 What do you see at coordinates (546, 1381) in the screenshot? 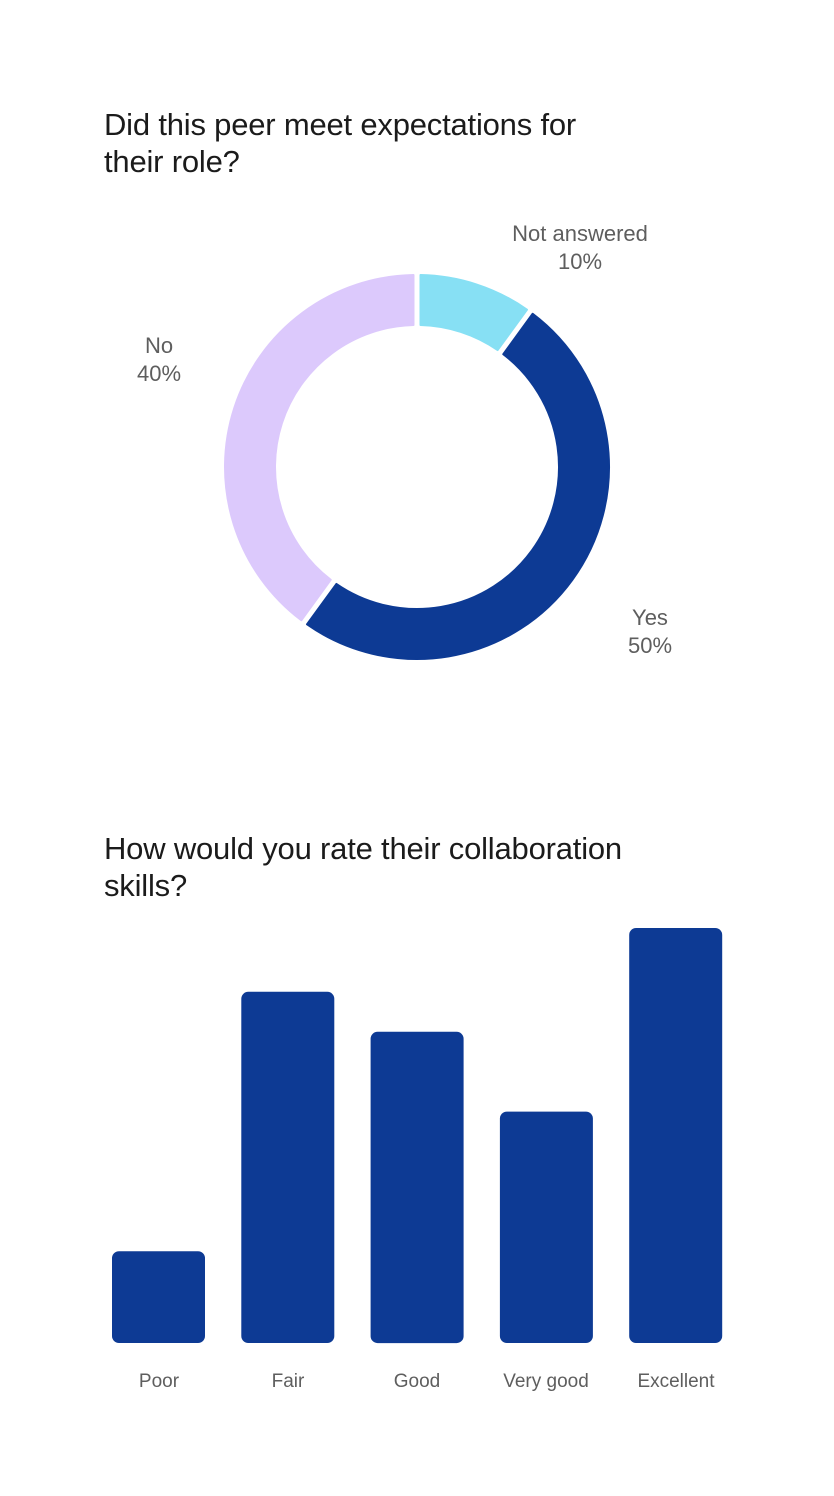
I see `bar-label-very-good: Very good` at bounding box center [546, 1381].